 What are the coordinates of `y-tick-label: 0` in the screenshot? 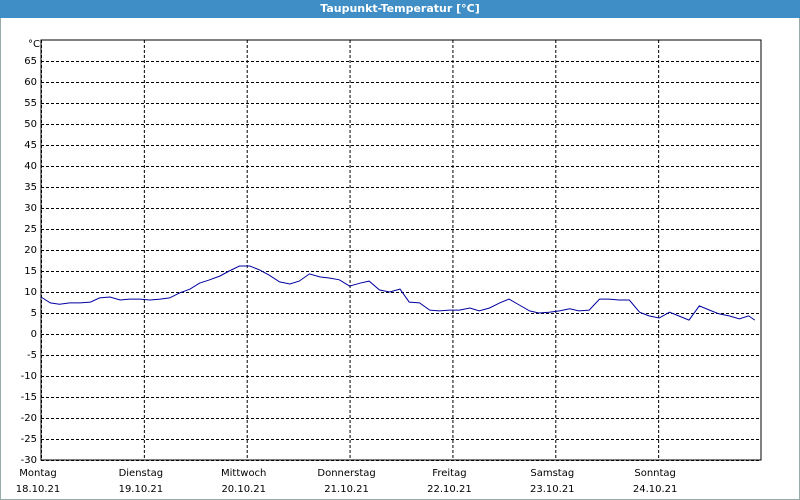 It's located at (34, 334).